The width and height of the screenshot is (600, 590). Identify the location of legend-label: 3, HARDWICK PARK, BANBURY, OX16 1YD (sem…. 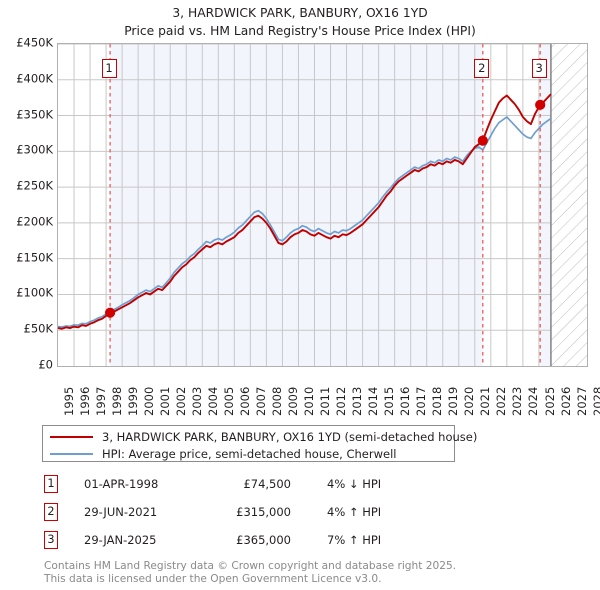
(290, 436).